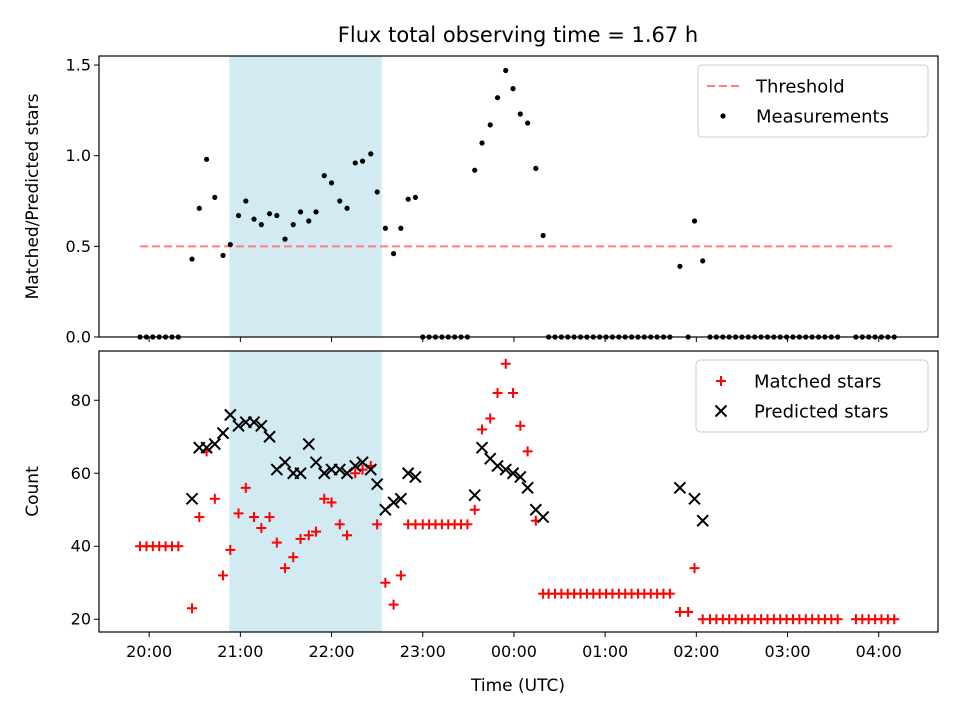 Image resolution: width=960 pixels, height=724 pixels. Describe the element at coordinates (81, 400) in the screenshot. I see `y-tick-label: 80` at that location.